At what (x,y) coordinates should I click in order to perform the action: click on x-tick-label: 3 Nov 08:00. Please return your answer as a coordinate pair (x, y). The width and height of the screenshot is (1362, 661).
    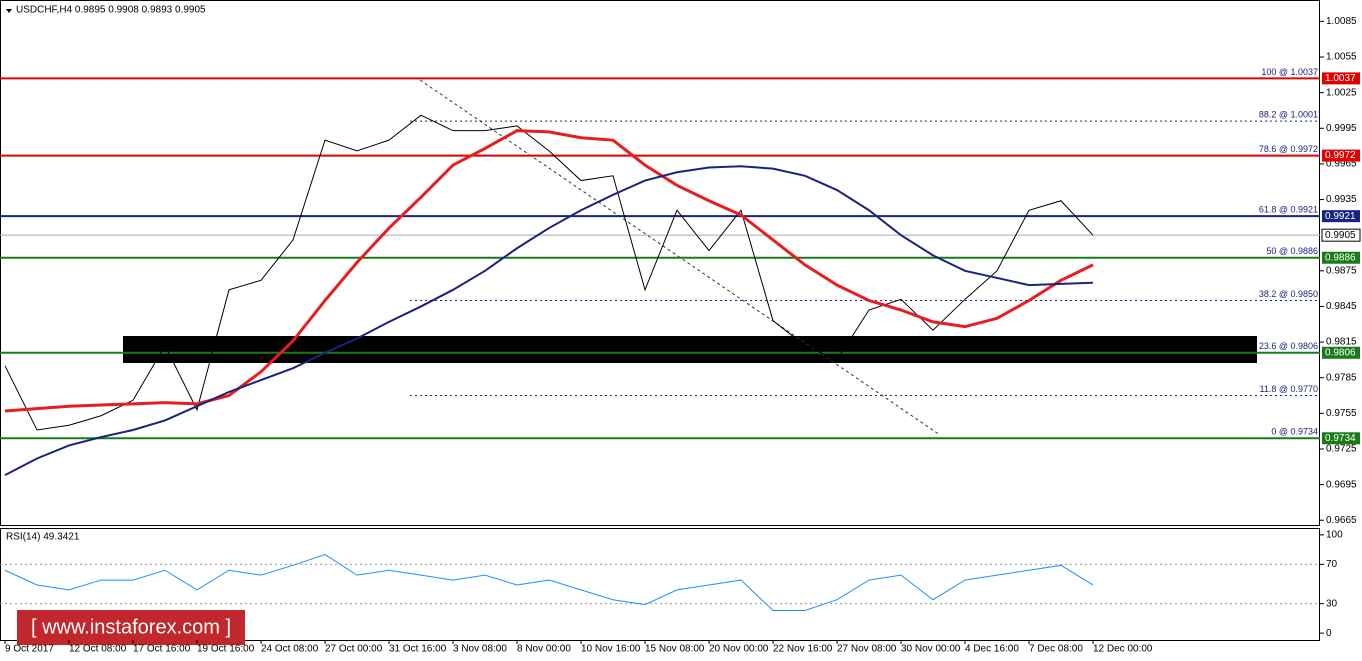
    Looking at the image, I should click on (480, 649).